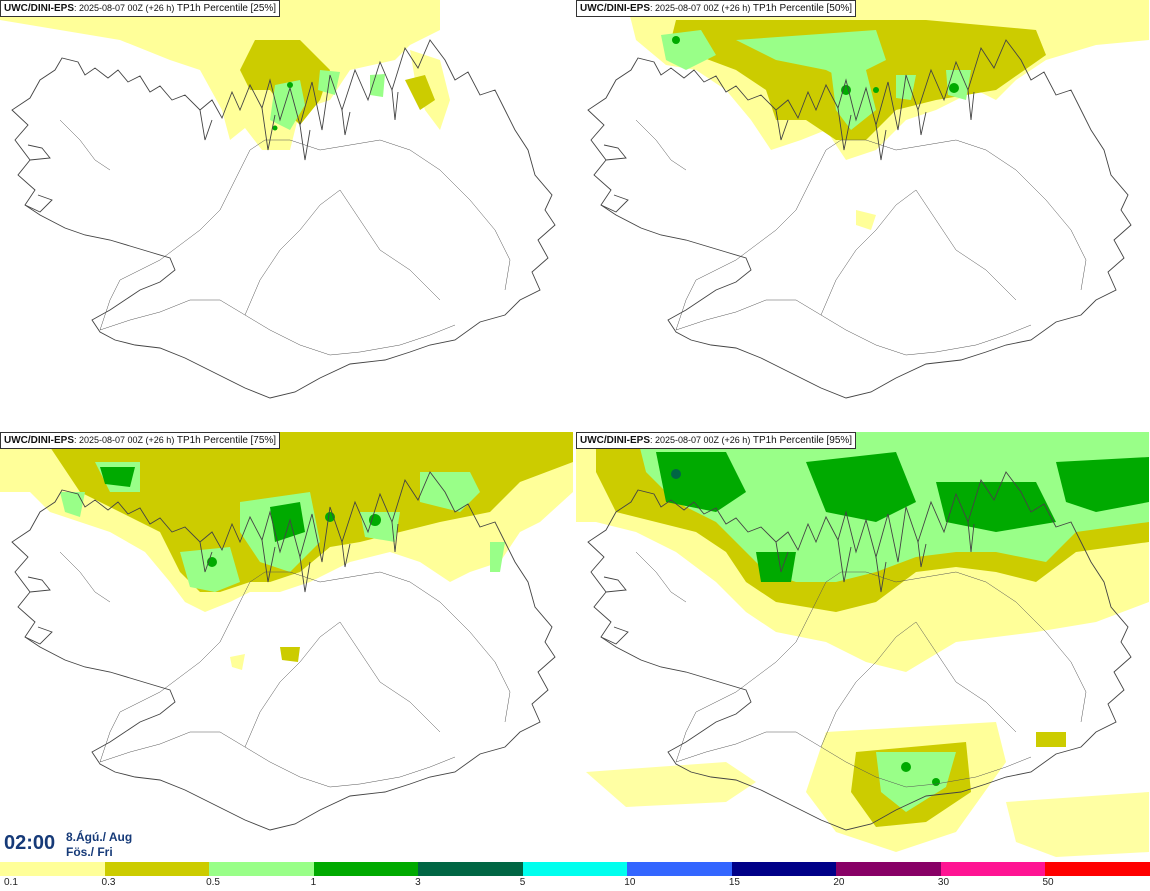 Image resolution: width=1150 pixels, height=891 pixels. What do you see at coordinates (213, 882) in the screenshot?
I see `legend-label: 0.5` at bounding box center [213, 882].